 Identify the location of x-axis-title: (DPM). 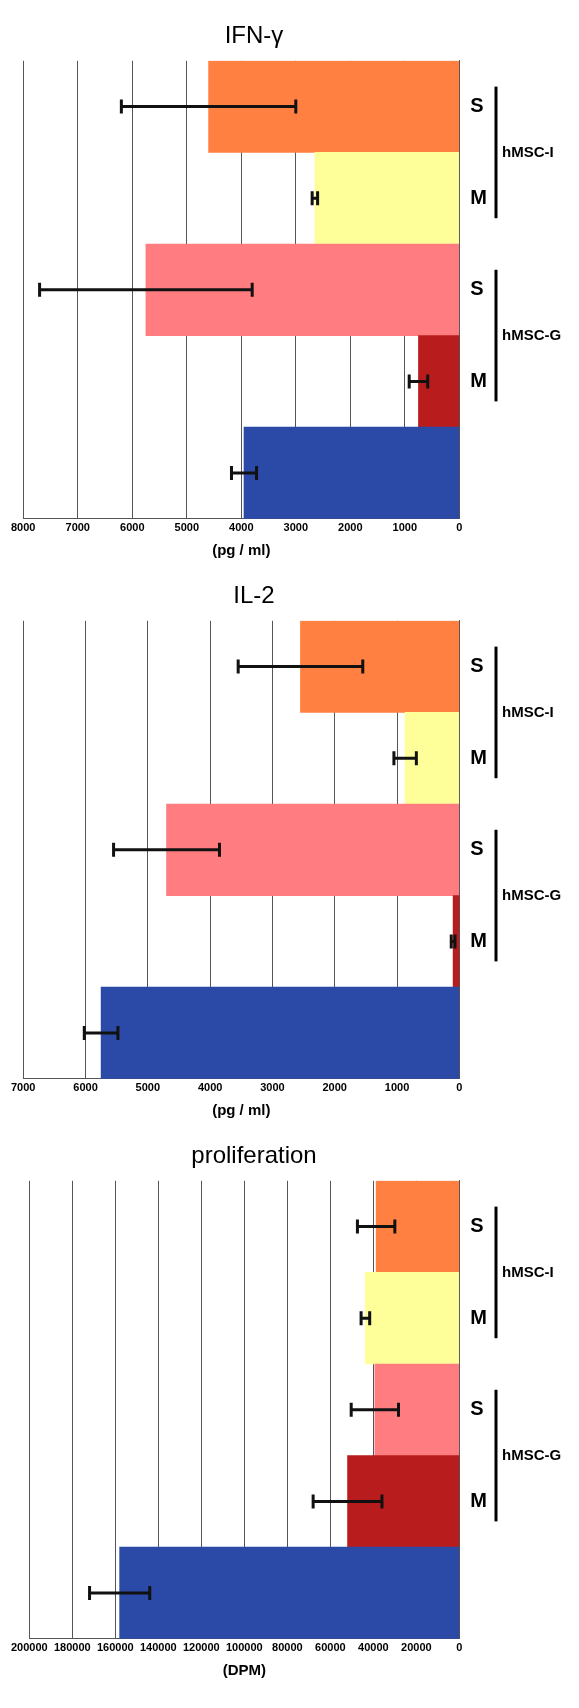
(244, 1670).